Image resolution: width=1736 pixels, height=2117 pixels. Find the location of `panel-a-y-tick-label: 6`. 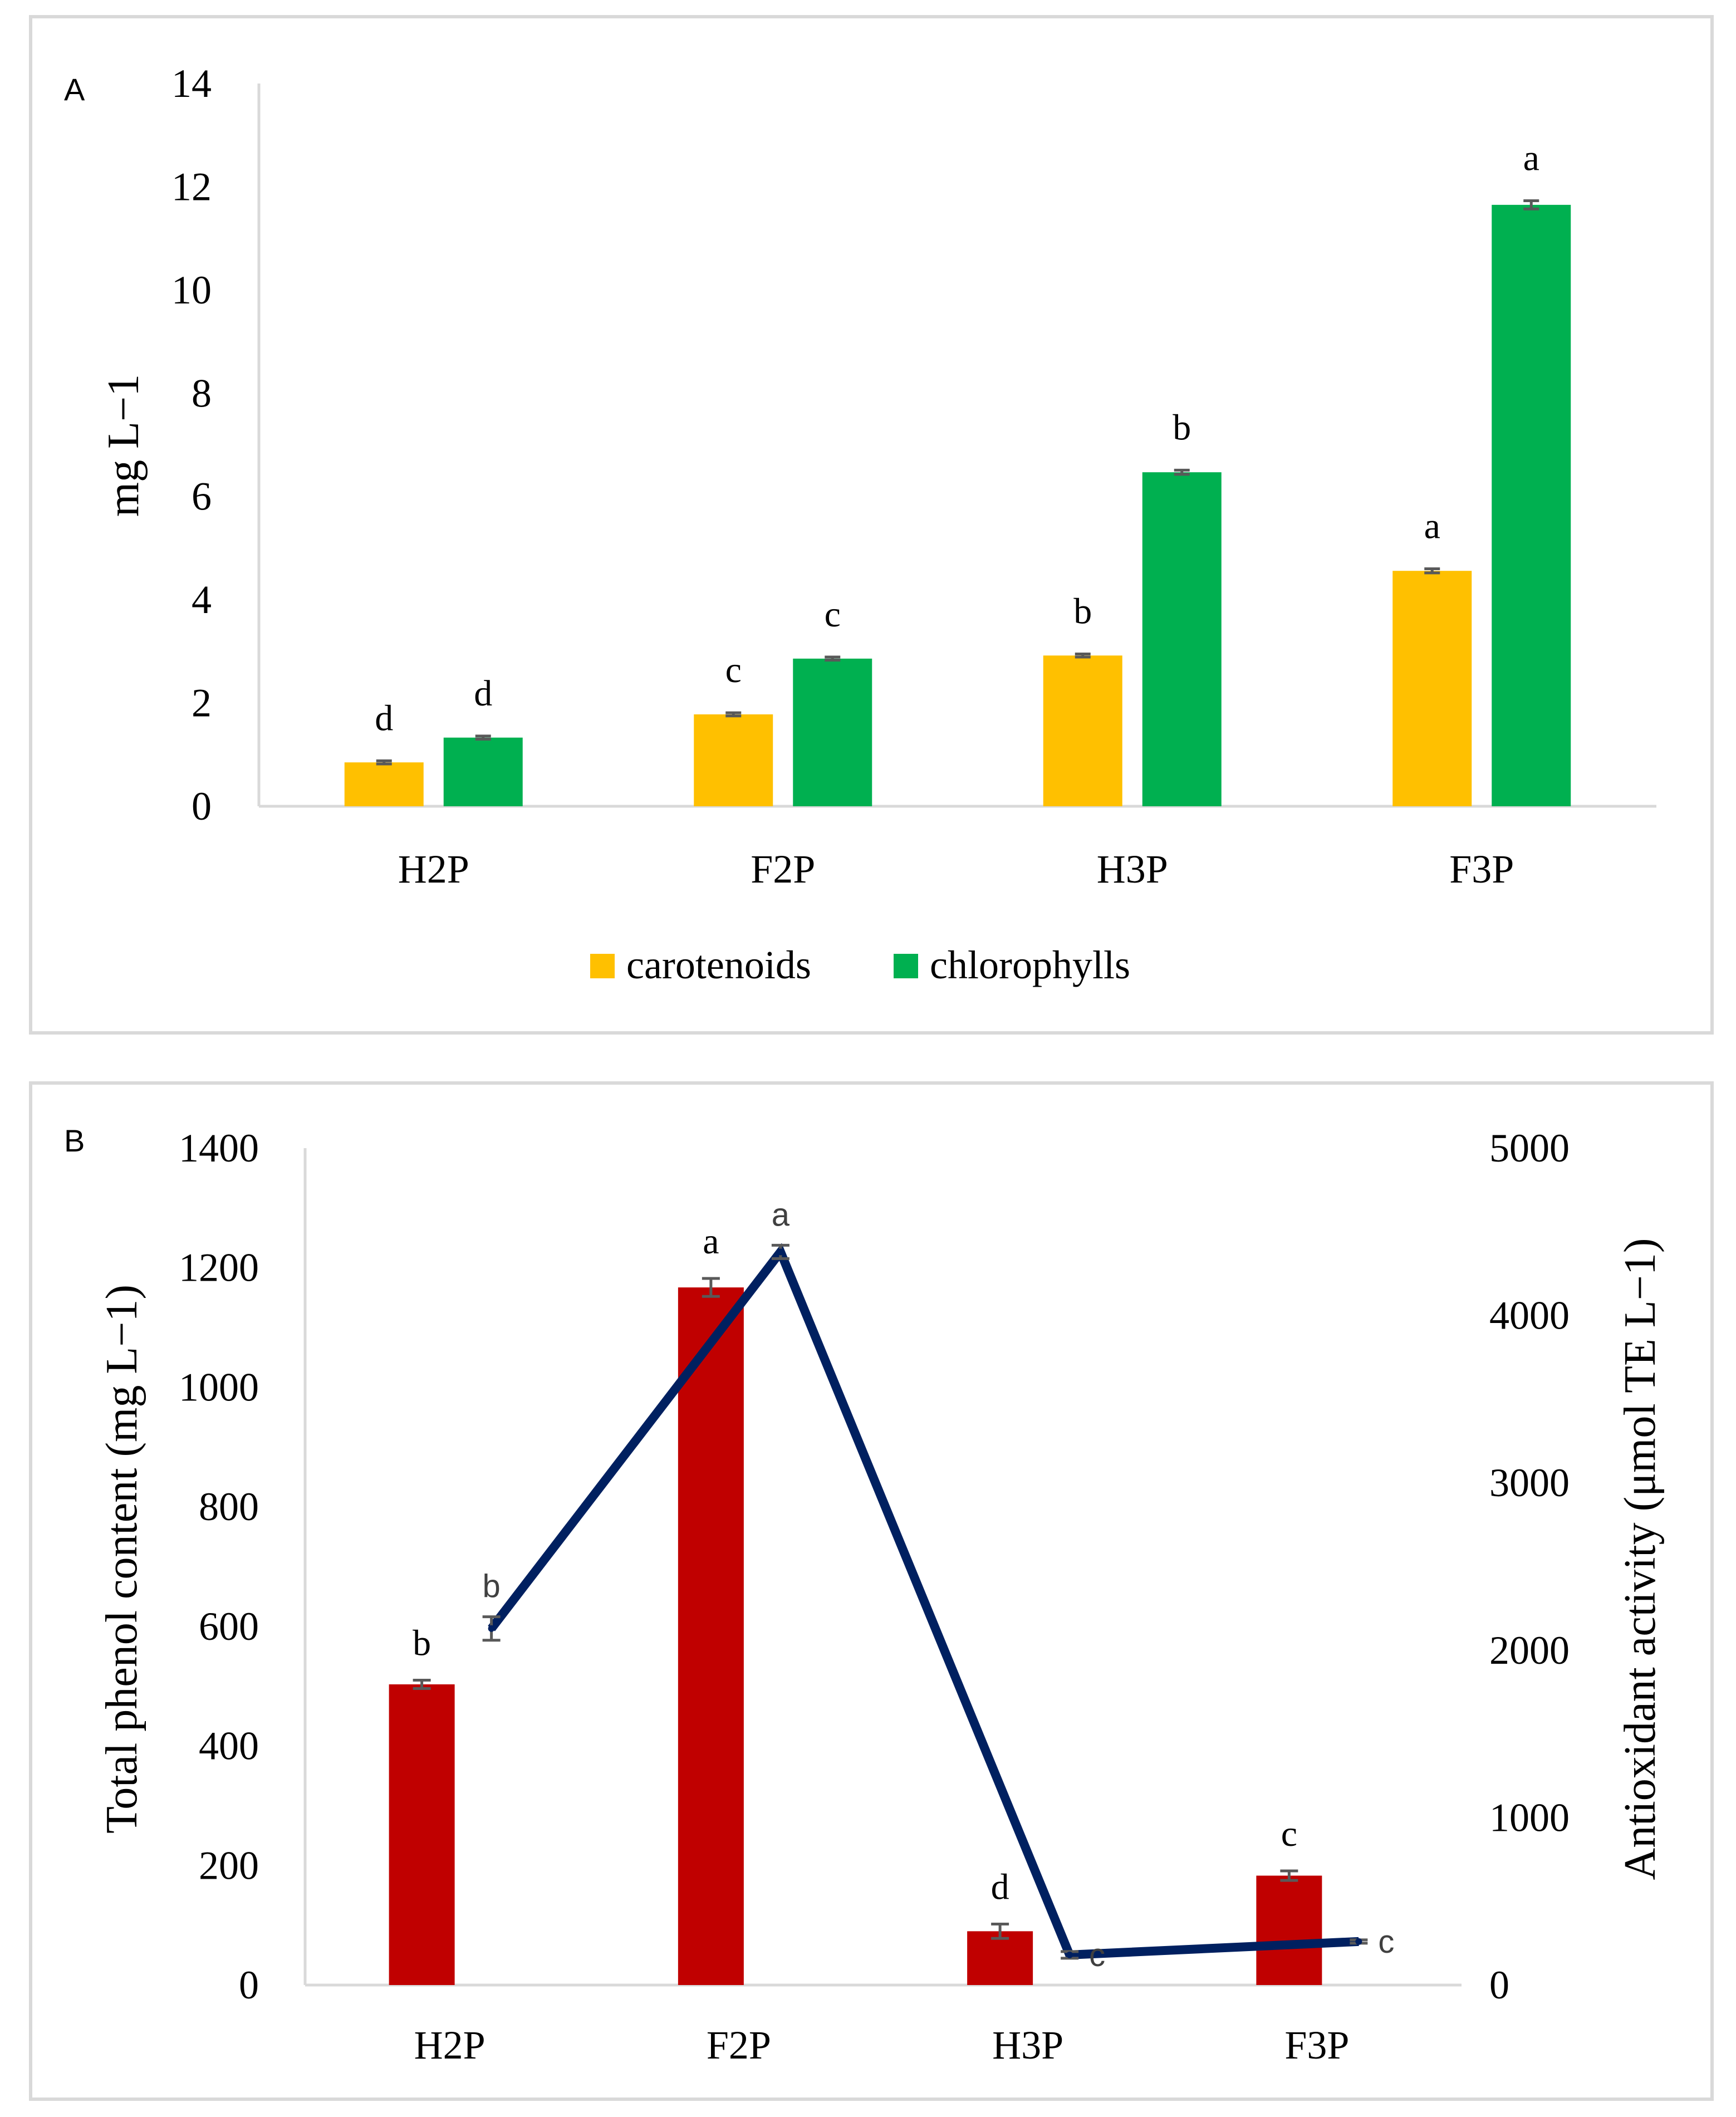

panel-a-y-tick-label: 6 is located at coordinates (202, 497).